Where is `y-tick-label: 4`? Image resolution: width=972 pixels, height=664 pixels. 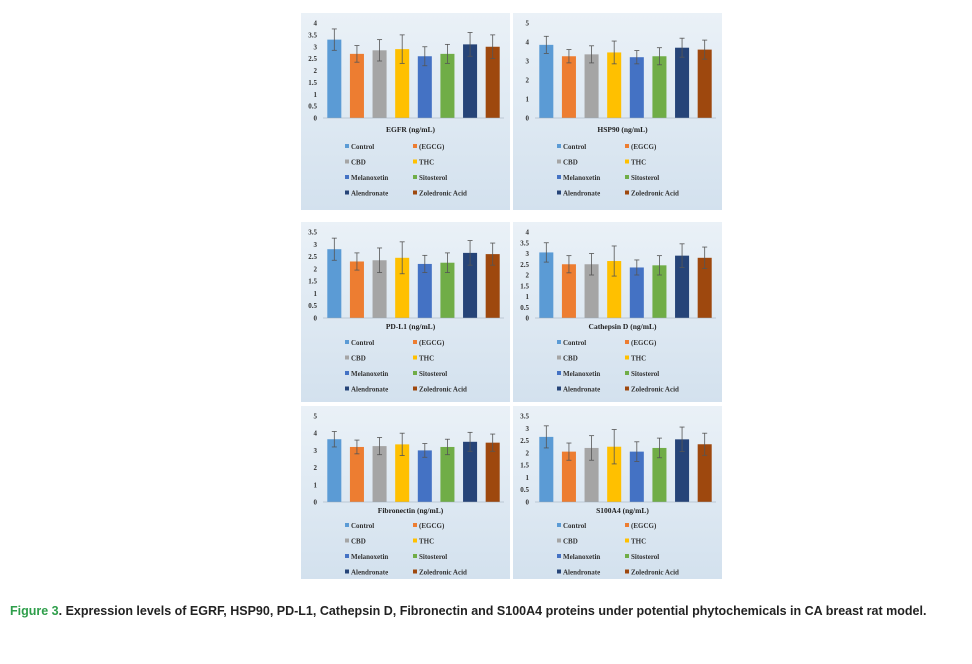
y-tick-label: 4 is located at coordinates (528, 233).